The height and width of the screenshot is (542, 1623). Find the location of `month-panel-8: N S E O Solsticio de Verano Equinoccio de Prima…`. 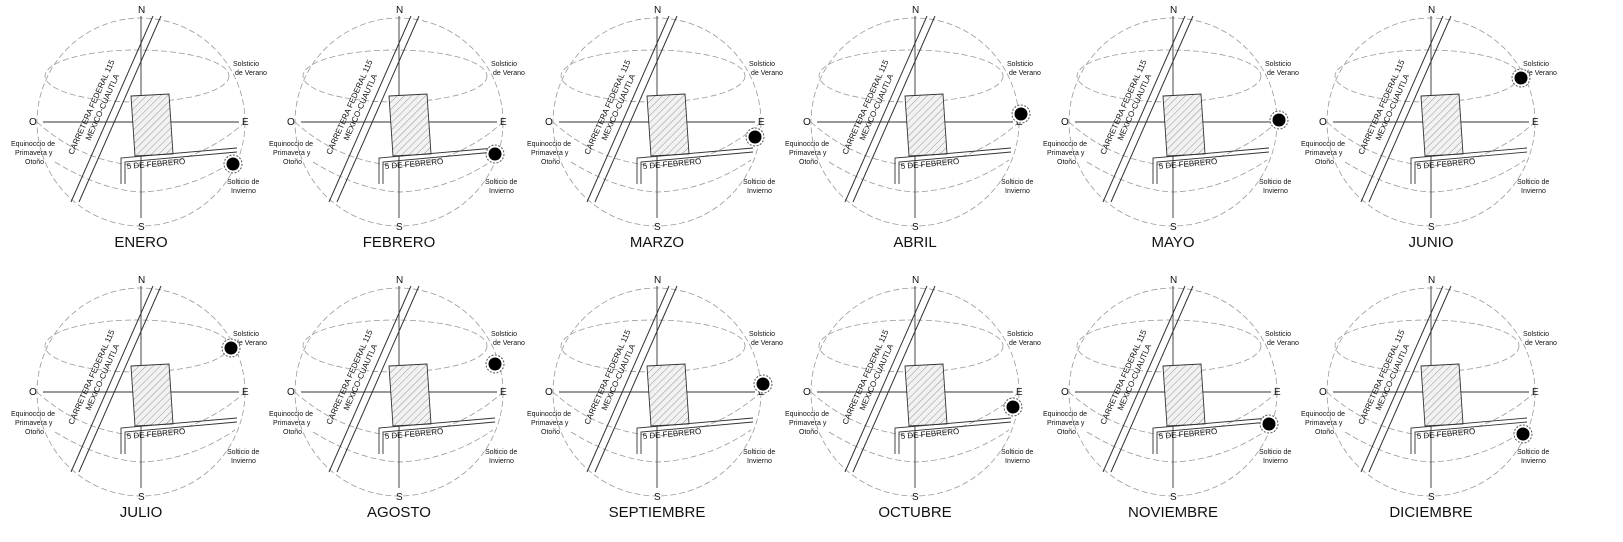

month-panel-8: N S E O Solsticio de Verano Equinoccio de Prima… is located at coordinates (397, 398).